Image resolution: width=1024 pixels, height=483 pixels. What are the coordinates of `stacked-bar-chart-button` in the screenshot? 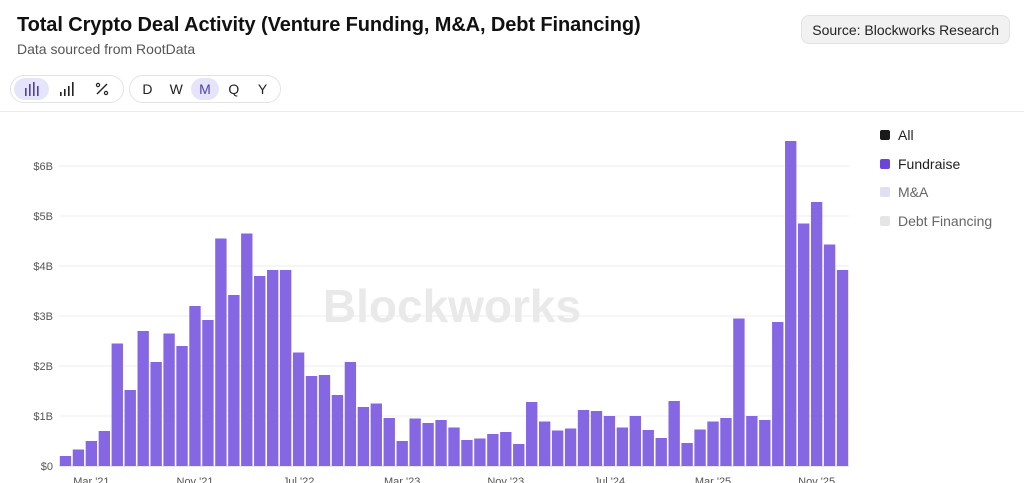 It's located at (66, 89).